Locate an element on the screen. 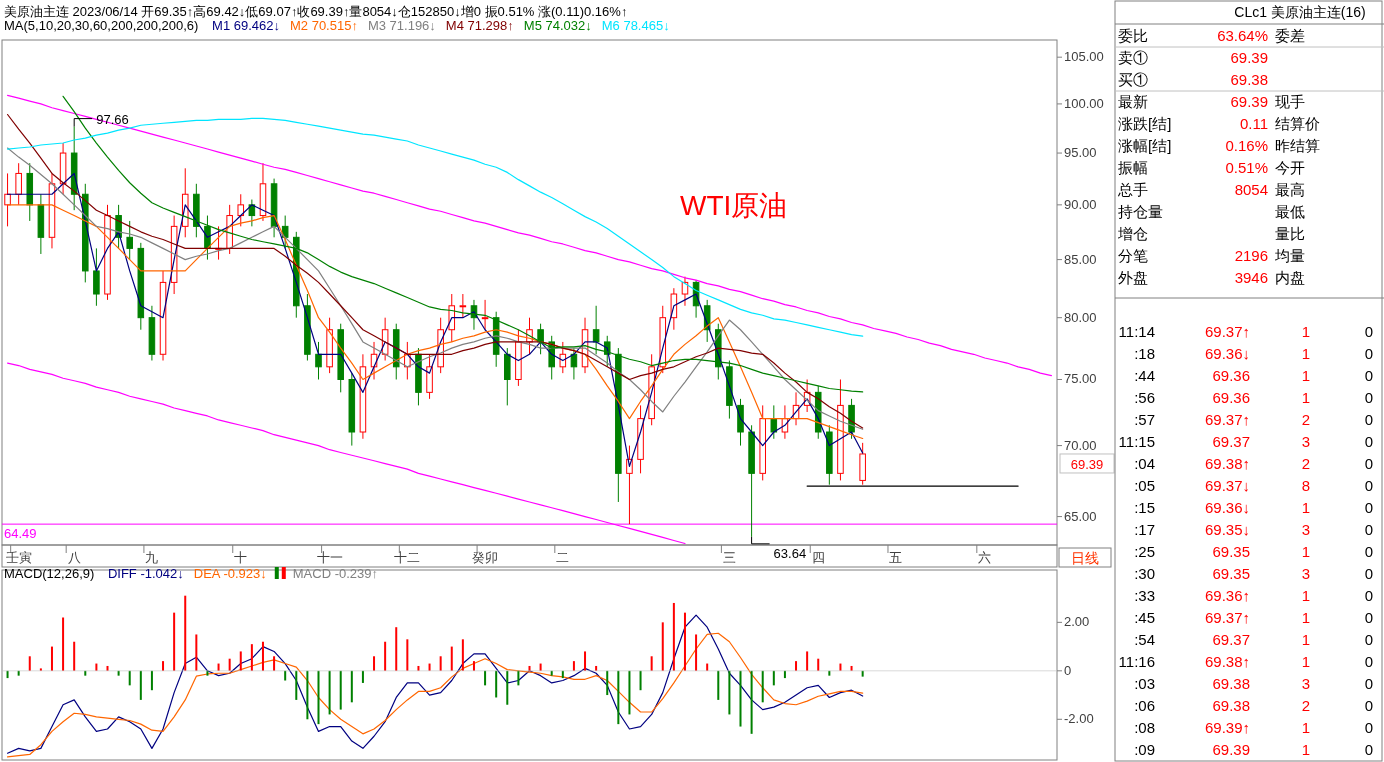 The image size is (1384, 762). text: 8 is located at coordinates (1305, 485).